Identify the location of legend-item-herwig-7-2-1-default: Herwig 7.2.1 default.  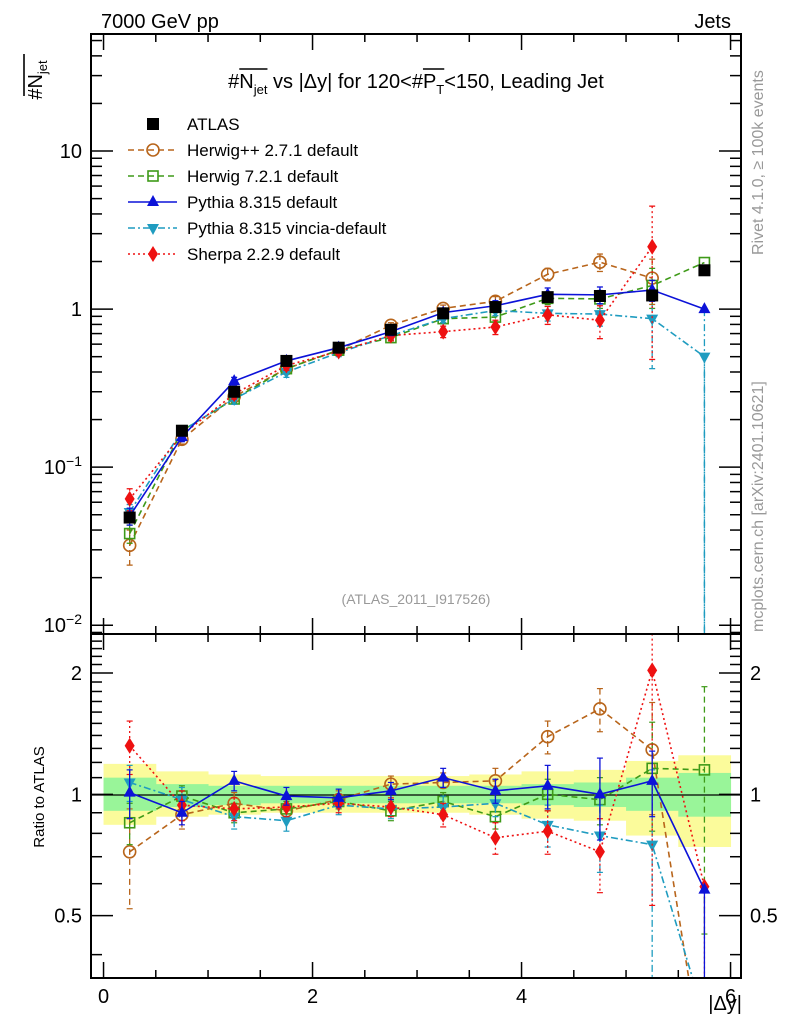
(233, 176).